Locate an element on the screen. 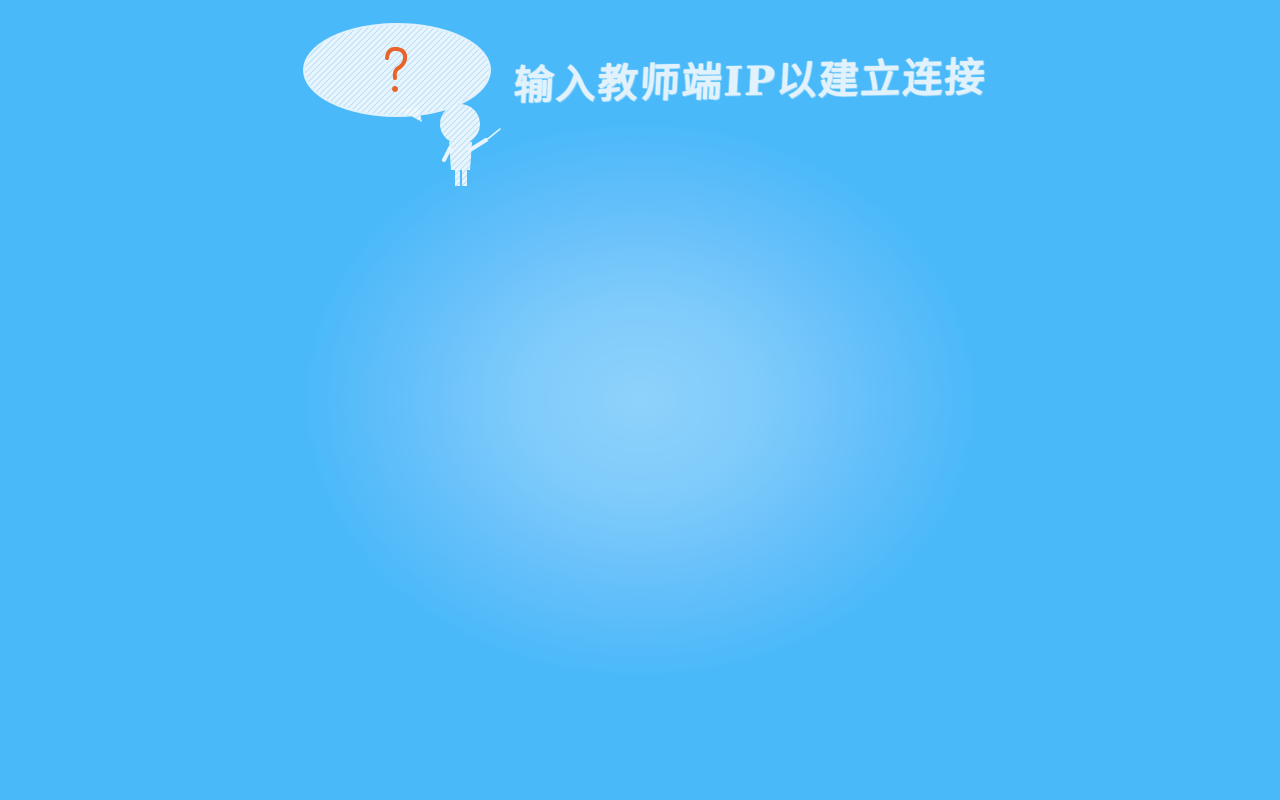  chalk-illustration is located at coordinates (402, 104).